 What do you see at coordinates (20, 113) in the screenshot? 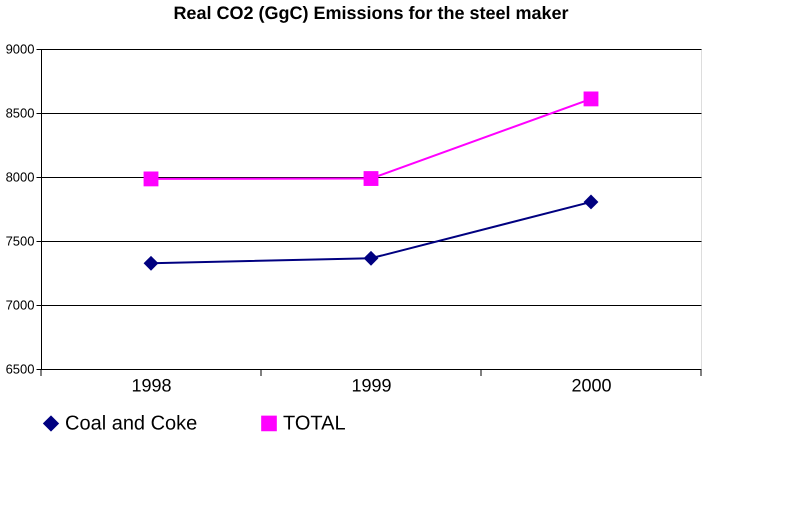
I see `y-tick-label: 8500` at bounding box center [20, 113].